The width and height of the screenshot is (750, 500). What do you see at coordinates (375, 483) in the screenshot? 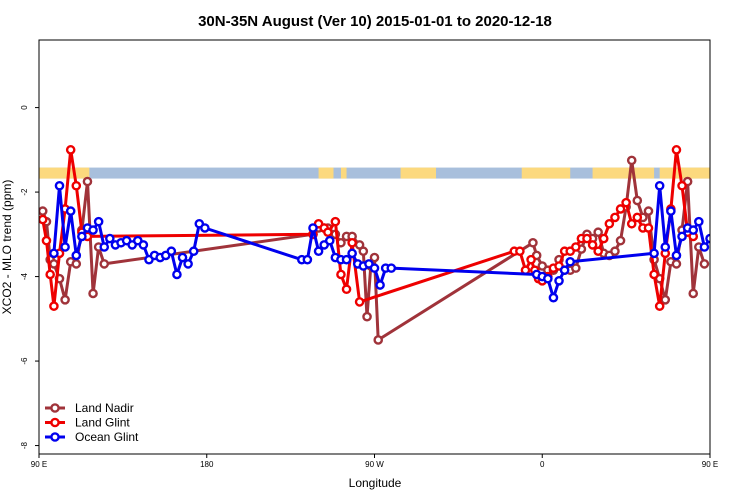
I see `x-axis-label: Longitude` at bounding box center [375, 483].